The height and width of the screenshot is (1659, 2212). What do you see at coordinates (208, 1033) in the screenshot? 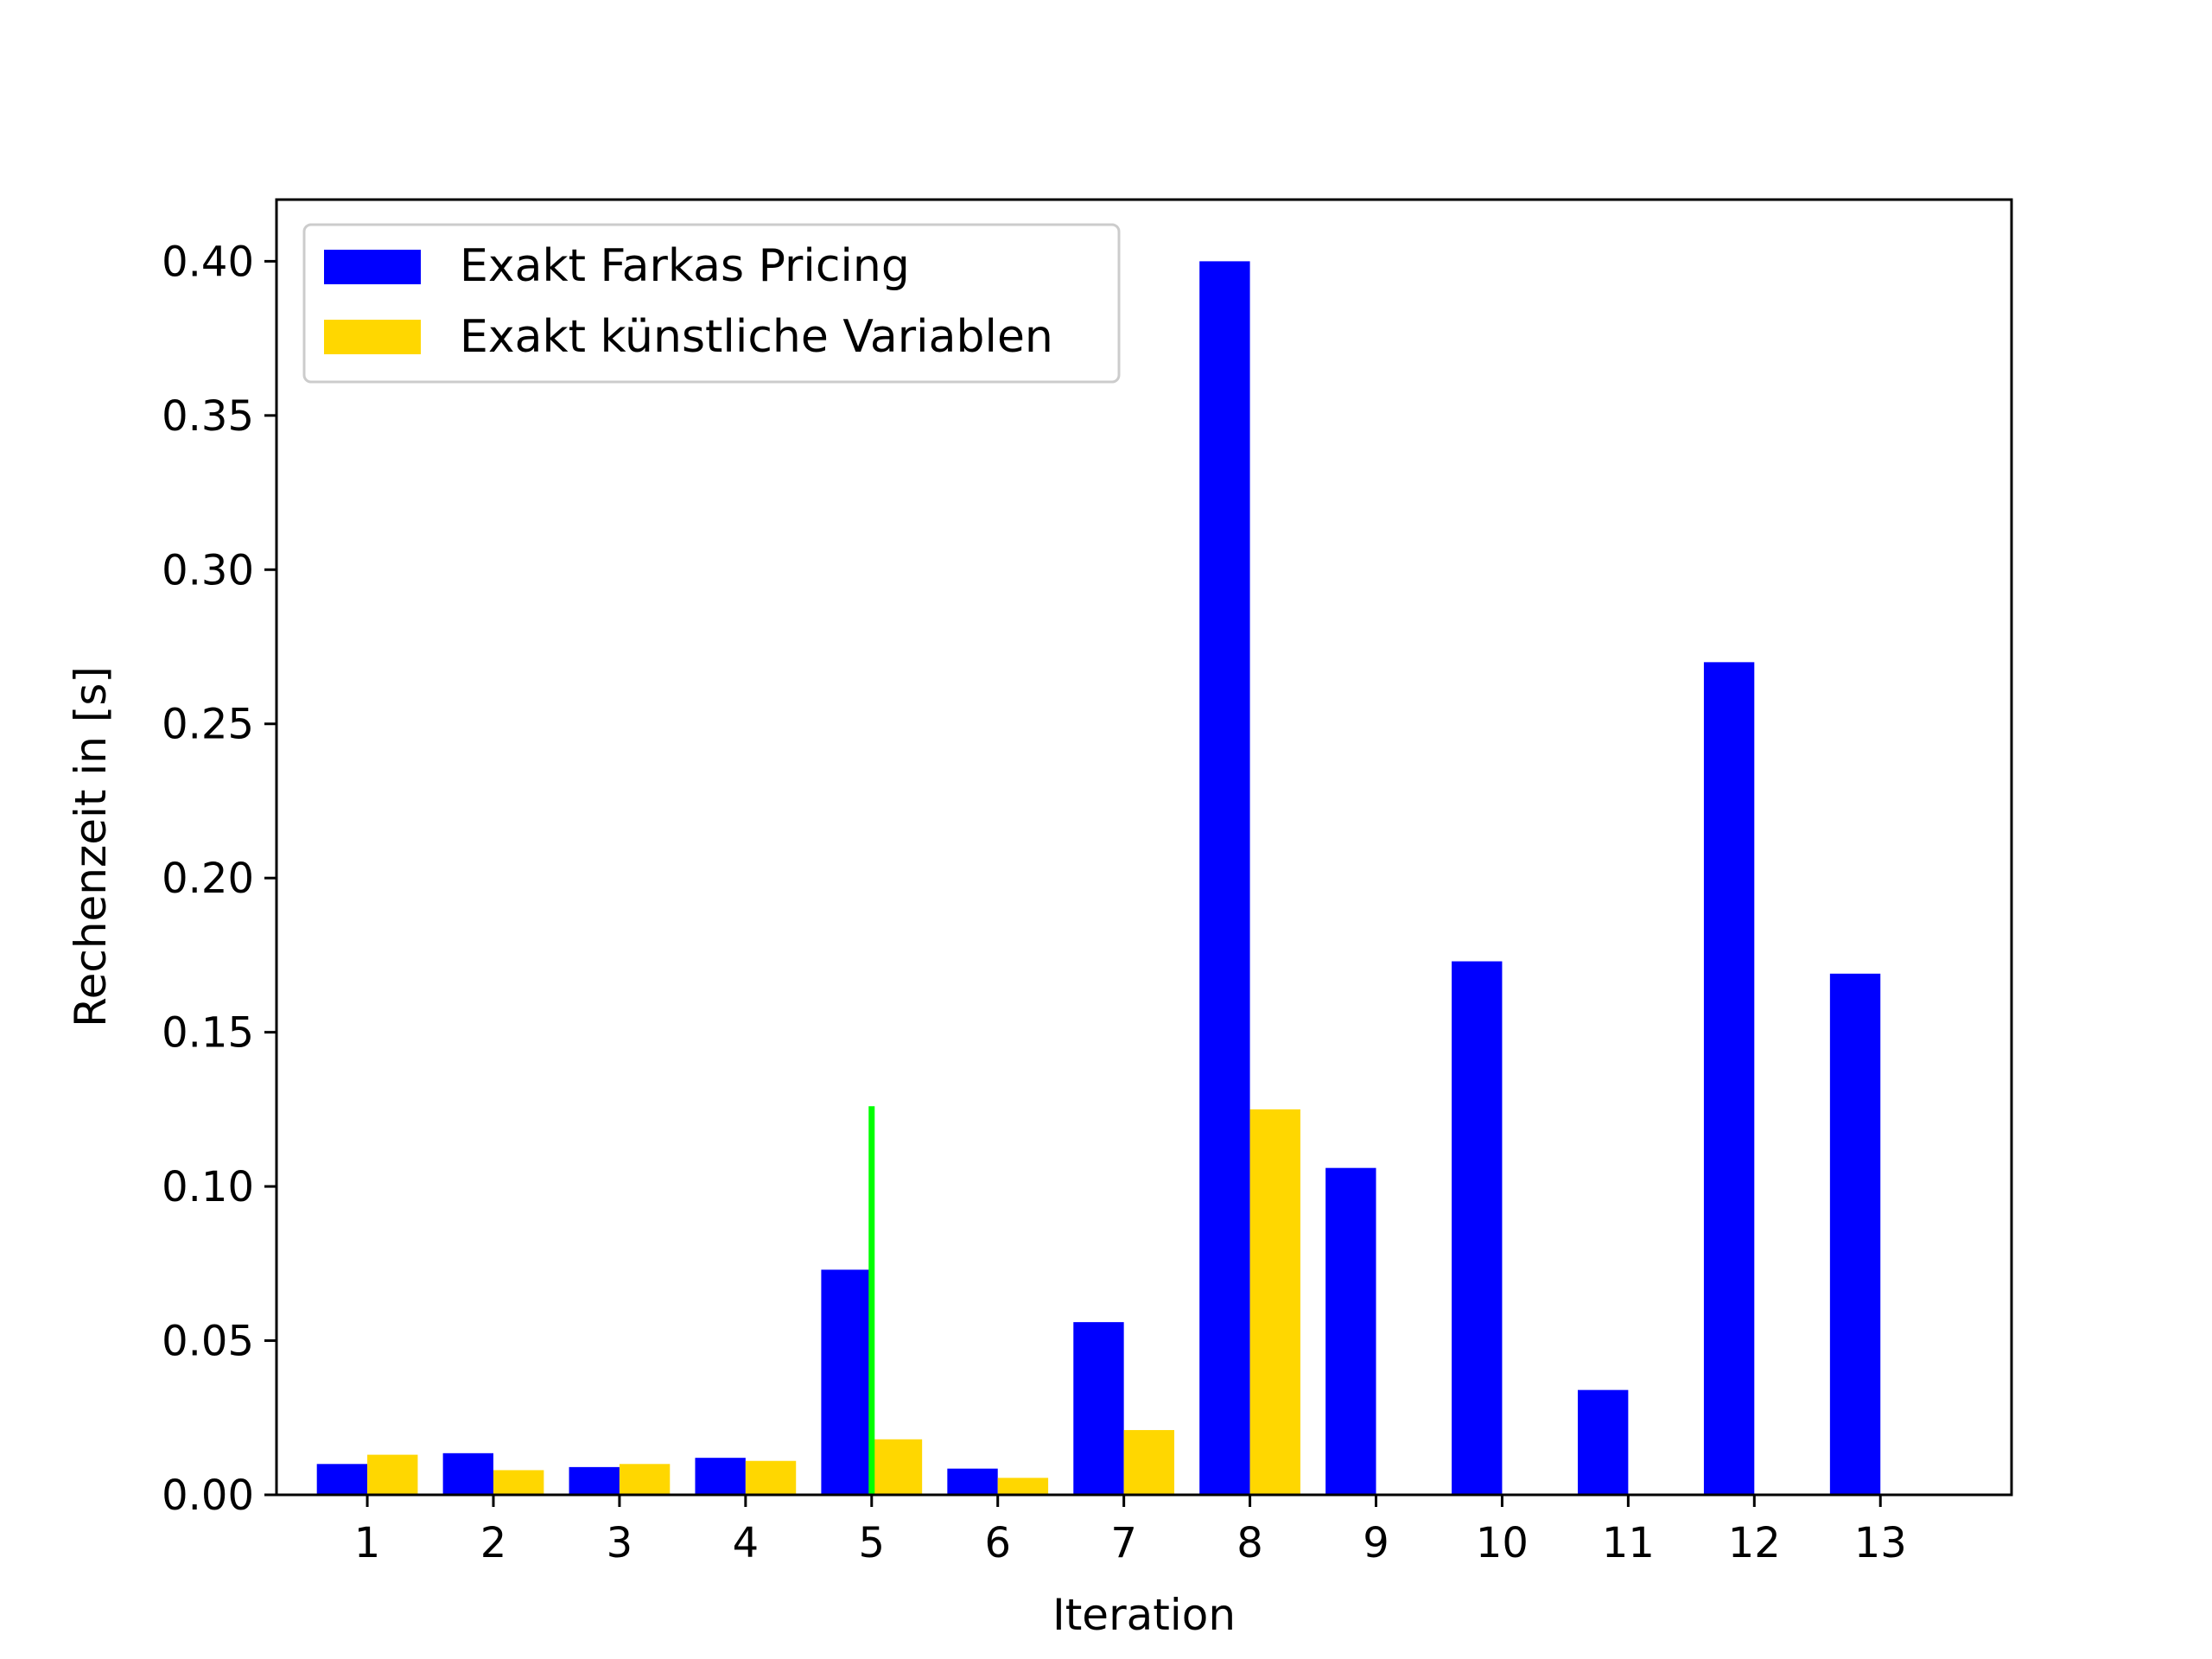
I see `y-tick-label-0.15: 0.15` at bounding box center [208, 1033].